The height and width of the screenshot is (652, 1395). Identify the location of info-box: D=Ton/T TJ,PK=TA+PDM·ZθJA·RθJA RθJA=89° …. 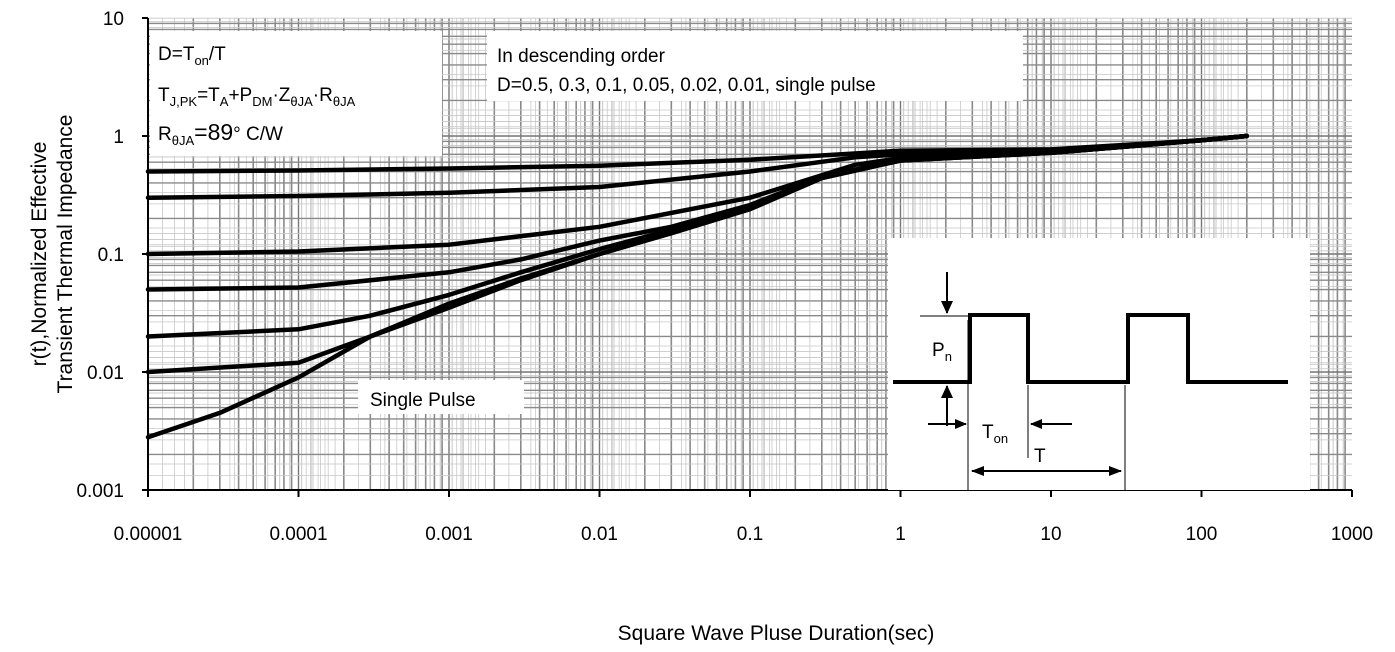
(296, 93).